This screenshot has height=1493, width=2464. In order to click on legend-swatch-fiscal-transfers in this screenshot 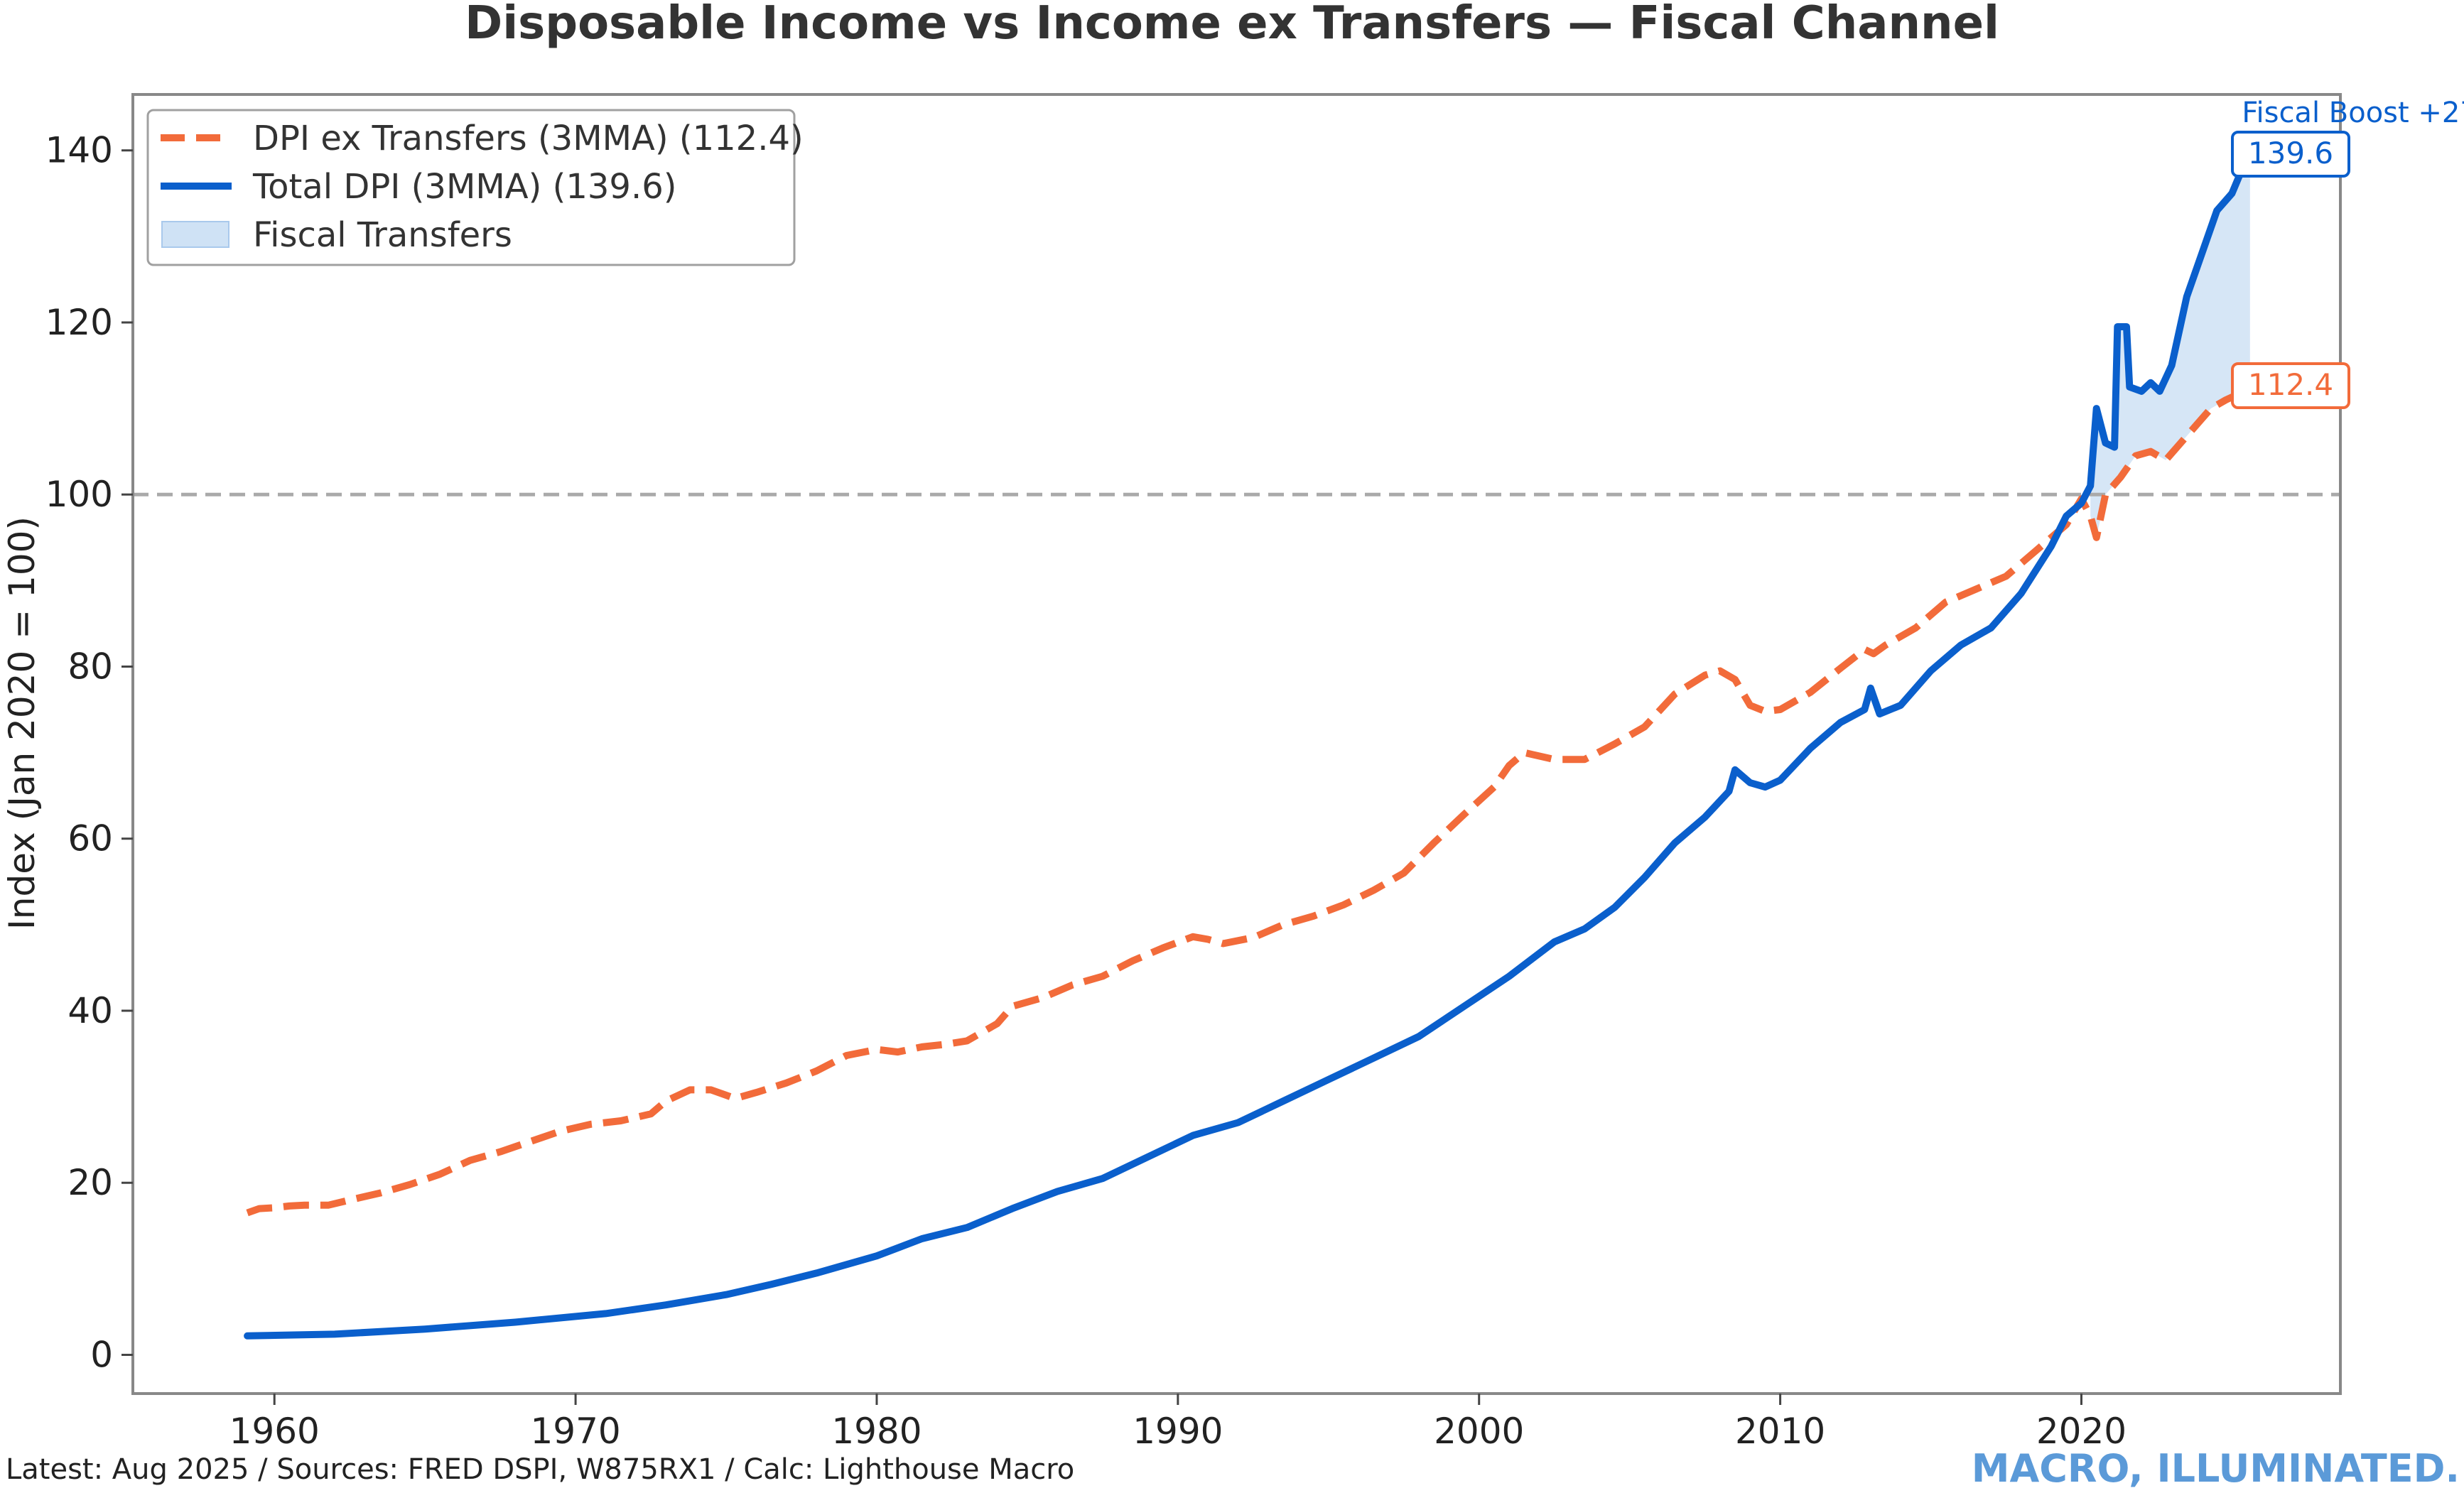, I will do `click(195, 234)`.